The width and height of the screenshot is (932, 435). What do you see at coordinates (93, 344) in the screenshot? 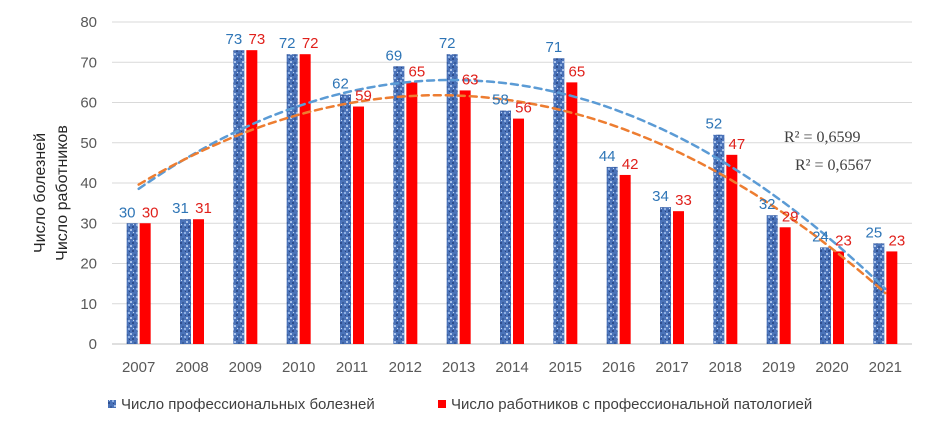
I see `y-tick-label: 0` at bounding box center [93, 344].